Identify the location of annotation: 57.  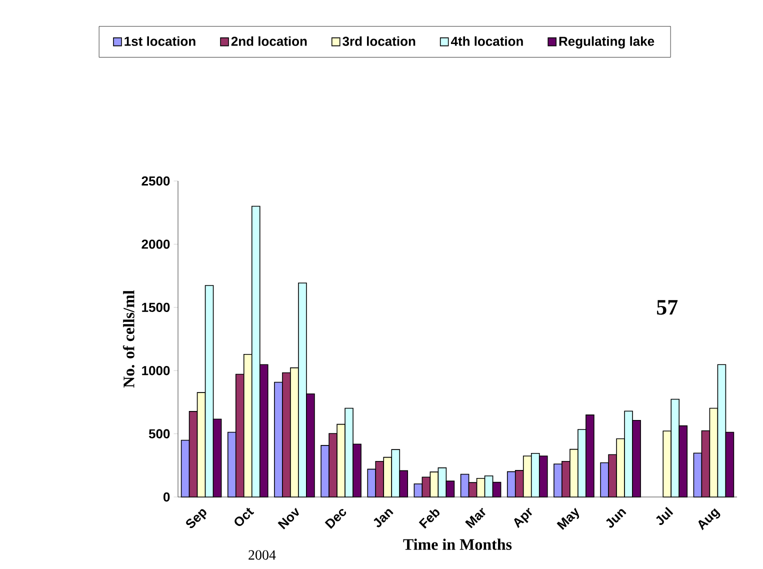
(667, 307).